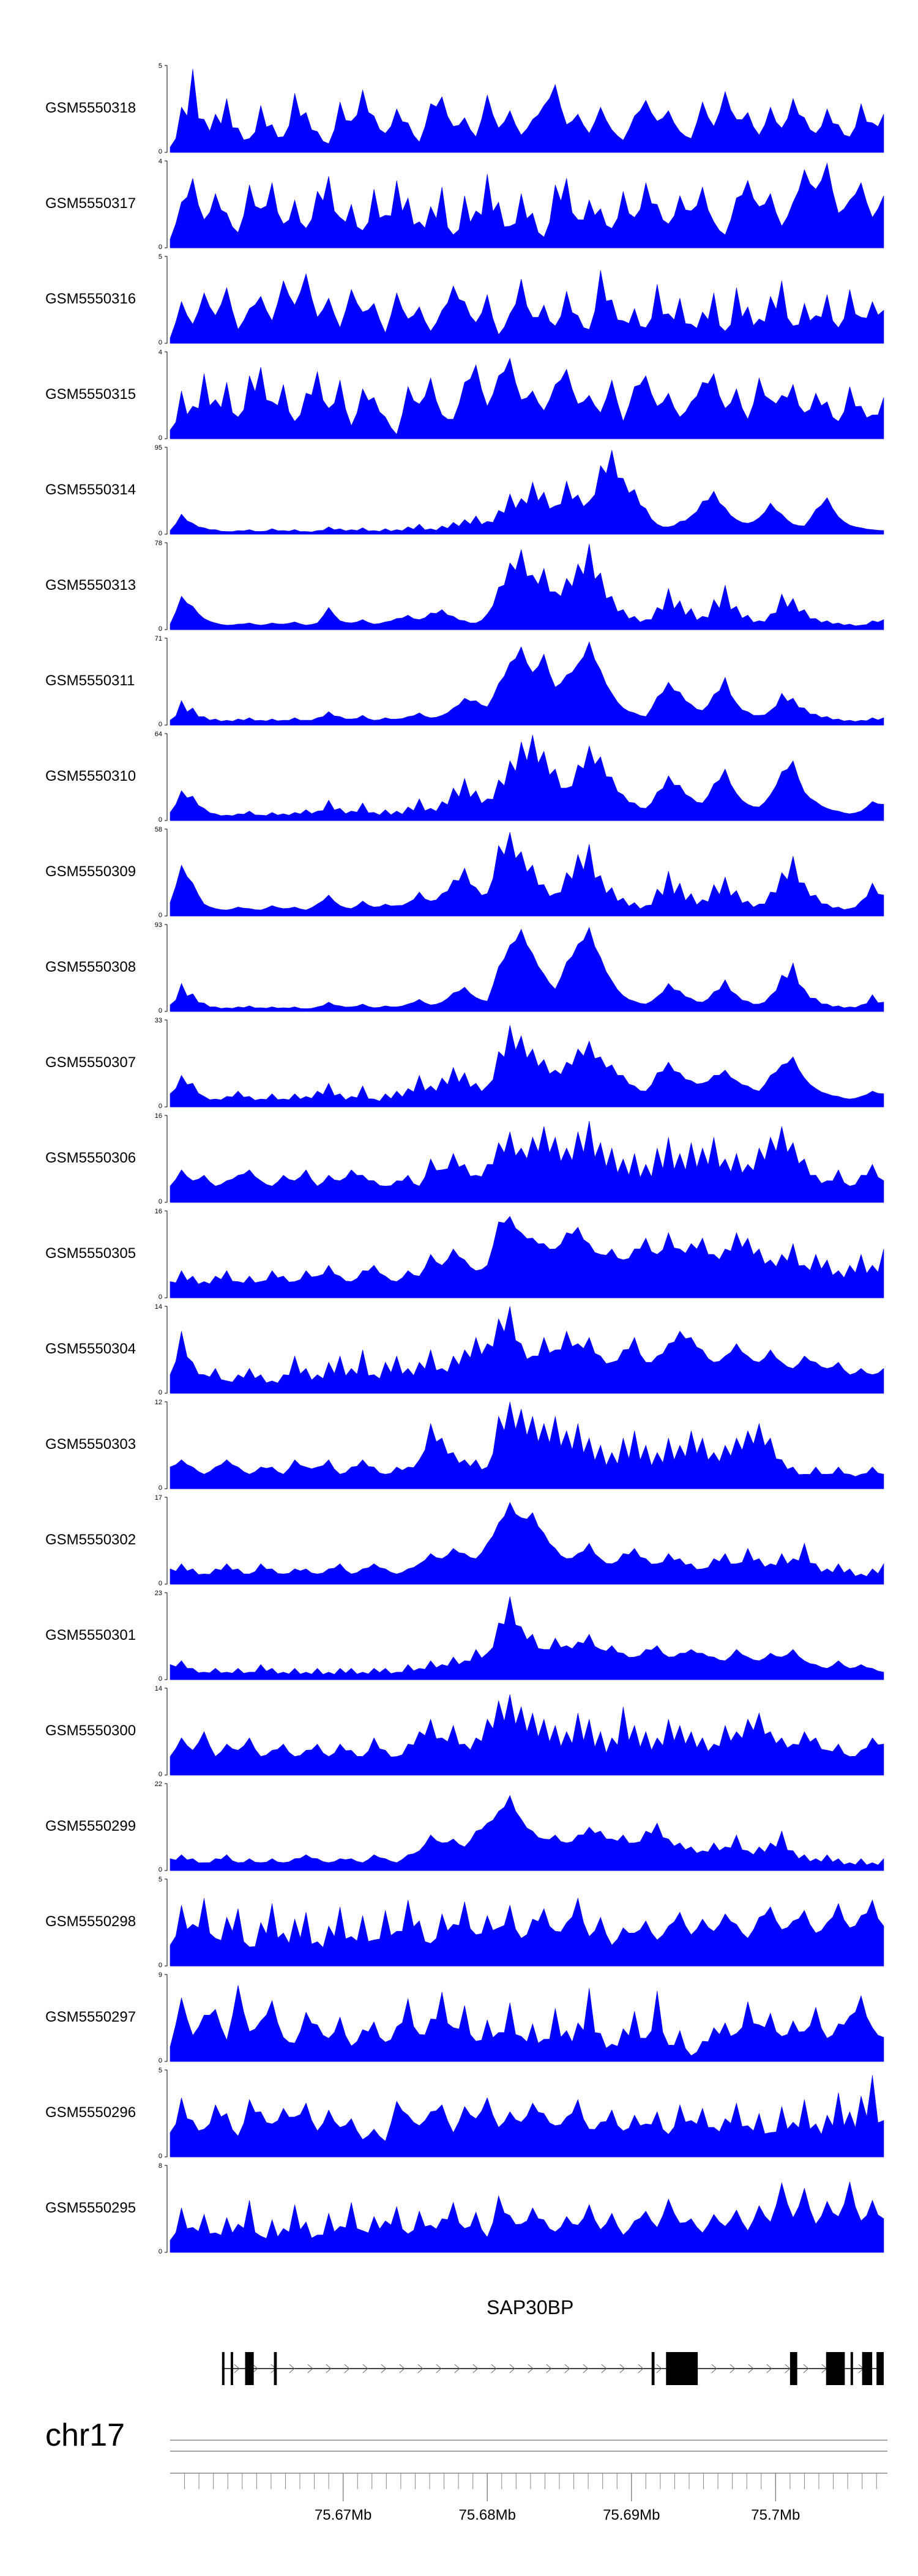 The height and width of the screenshot is (2576, 918). What do you see at coordinates (519, 967) in the screenshot?
I see `track-GSM5550308: 93 0` at bounding box center [519, 967].